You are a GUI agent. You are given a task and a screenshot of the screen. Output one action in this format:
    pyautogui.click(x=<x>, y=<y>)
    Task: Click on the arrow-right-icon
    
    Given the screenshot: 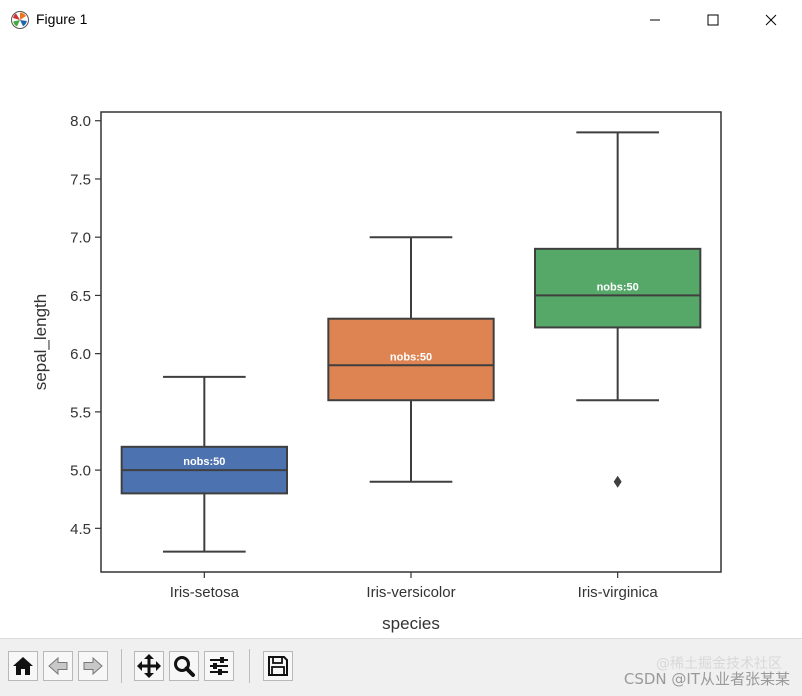 What is the action you would take?
    pyautogui.click(x=93, y=666)
    